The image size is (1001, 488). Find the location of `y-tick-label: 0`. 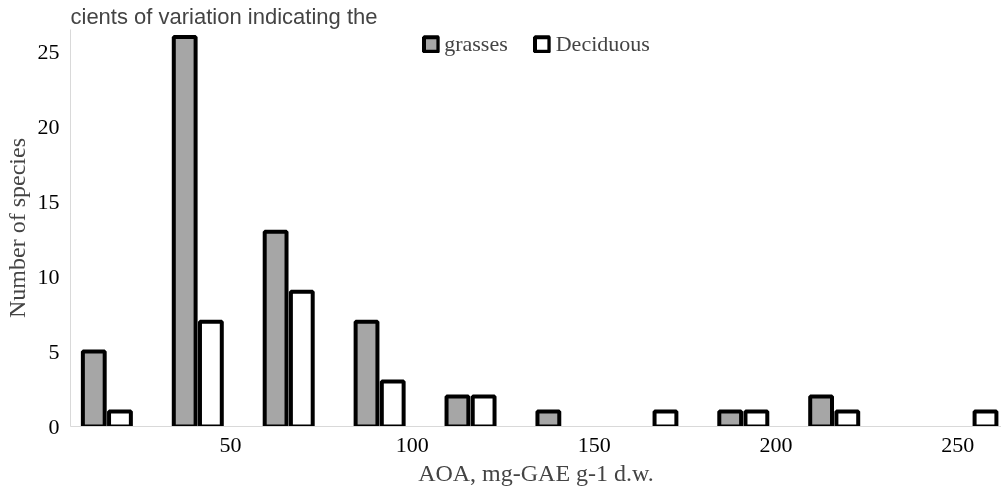

y-tick-label: 0 is located at coordinates (54, 426).